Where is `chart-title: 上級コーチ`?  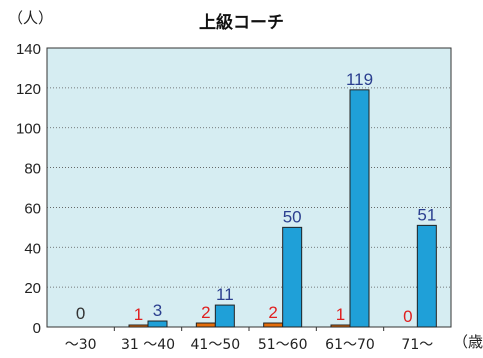 chart-title: 上級コーチ is located at coordinates (241, 22).